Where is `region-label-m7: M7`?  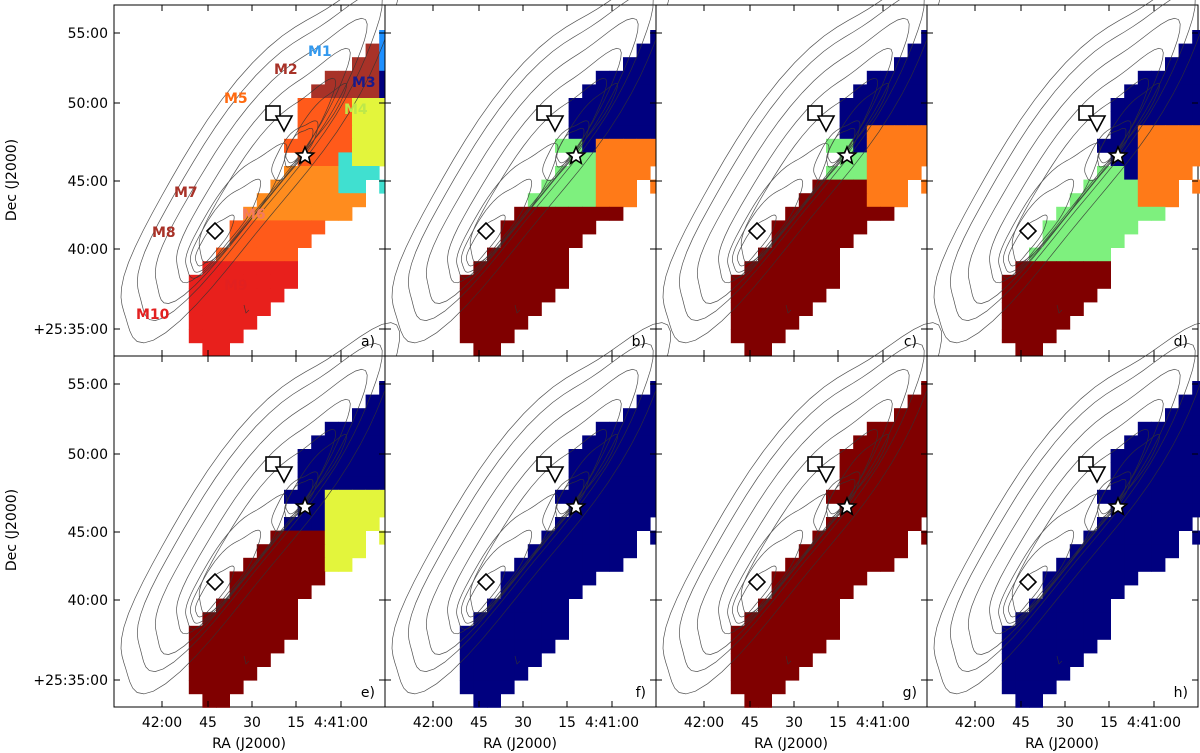
region-label-m7: M7 is located at coordinates (186, 193).